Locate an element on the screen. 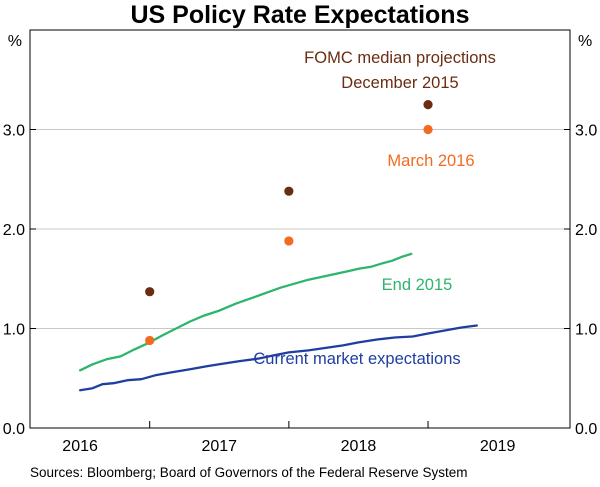  fomc-annotation-line1: FOMC median projections is located at coordinates (400, 58).